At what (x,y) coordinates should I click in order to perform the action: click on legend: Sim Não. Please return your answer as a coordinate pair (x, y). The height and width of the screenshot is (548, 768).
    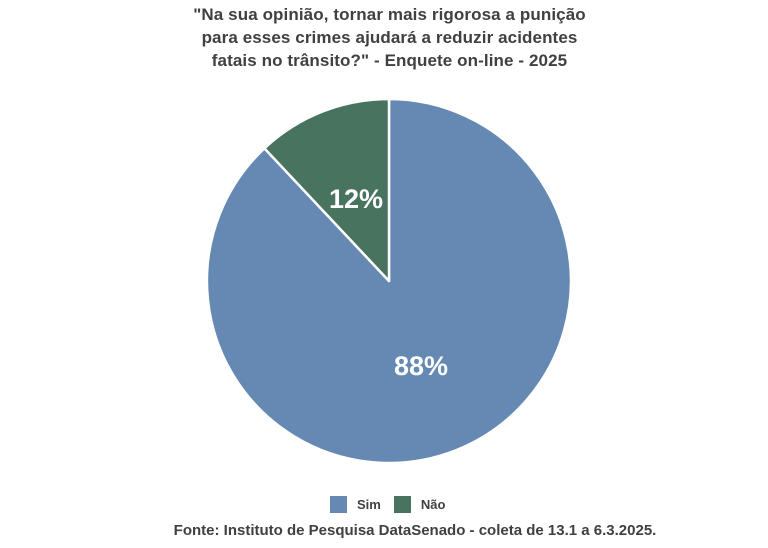
    Looking at the image, I should click on (385, 504).